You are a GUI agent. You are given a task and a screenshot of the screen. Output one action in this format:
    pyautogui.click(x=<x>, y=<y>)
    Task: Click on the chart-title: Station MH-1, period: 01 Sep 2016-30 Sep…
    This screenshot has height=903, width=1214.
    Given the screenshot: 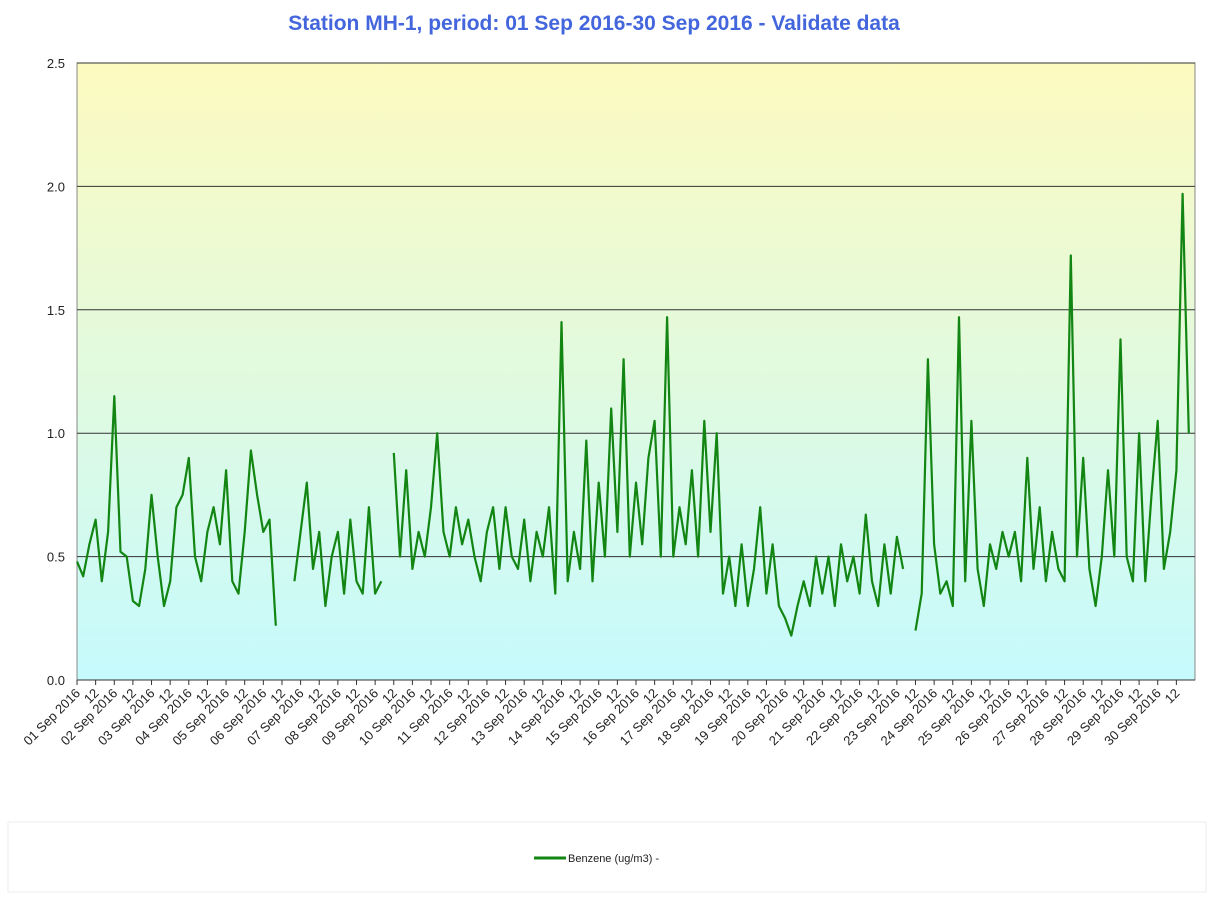 What is the action you would take?
    pyautogui.click(x=594, y=23)
    